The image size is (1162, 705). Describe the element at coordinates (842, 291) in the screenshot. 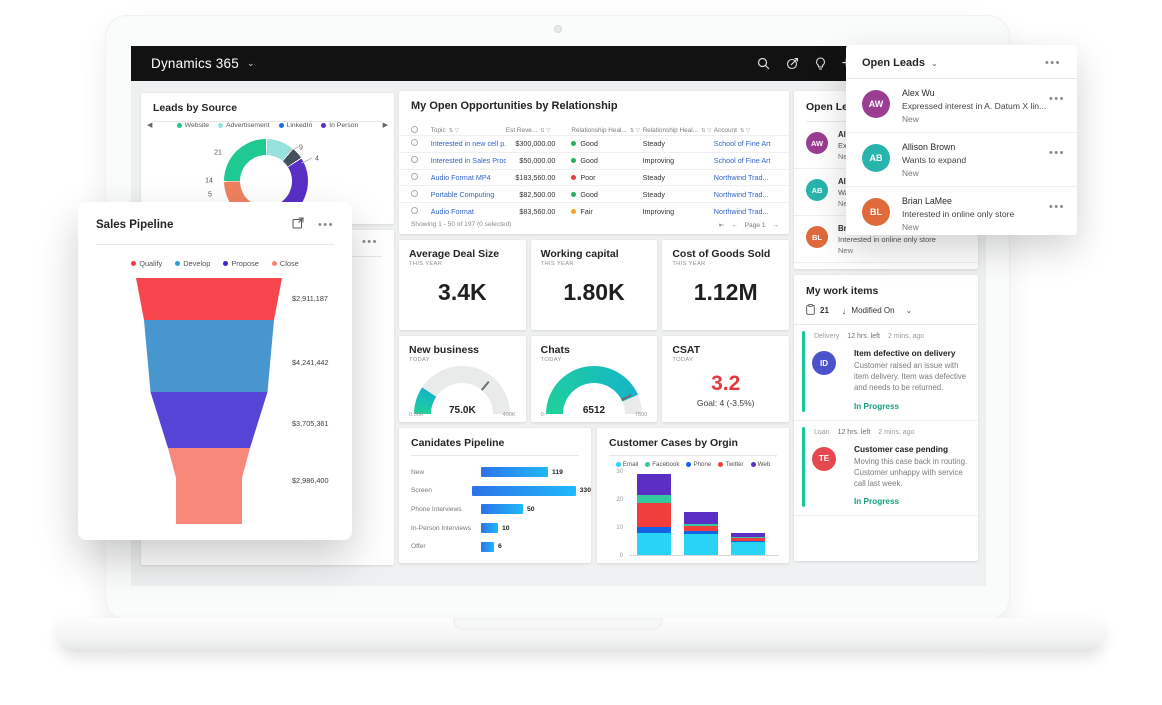

I see `panel-title: My work items` at that location.